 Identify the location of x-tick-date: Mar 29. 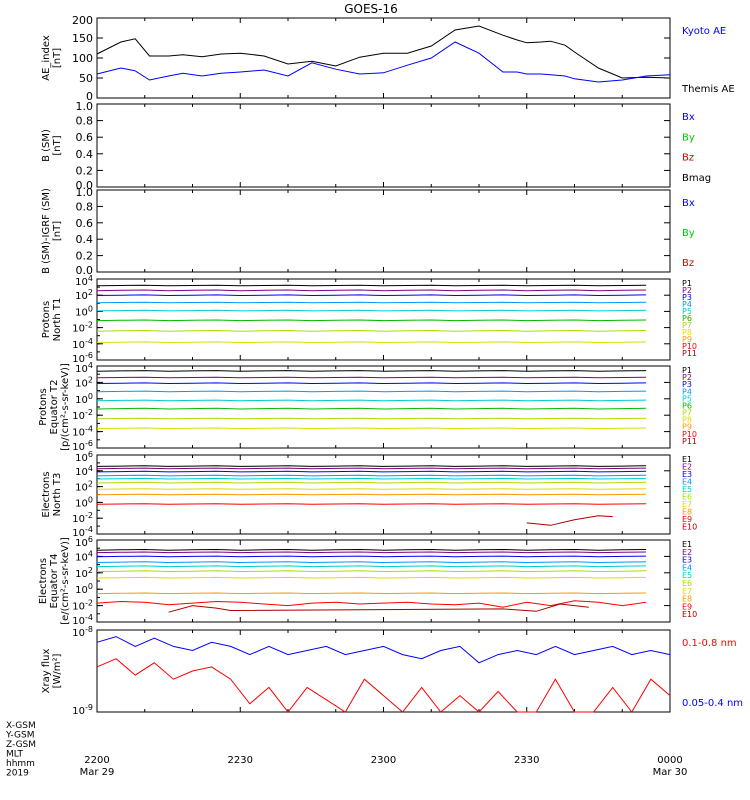
(97, 772).